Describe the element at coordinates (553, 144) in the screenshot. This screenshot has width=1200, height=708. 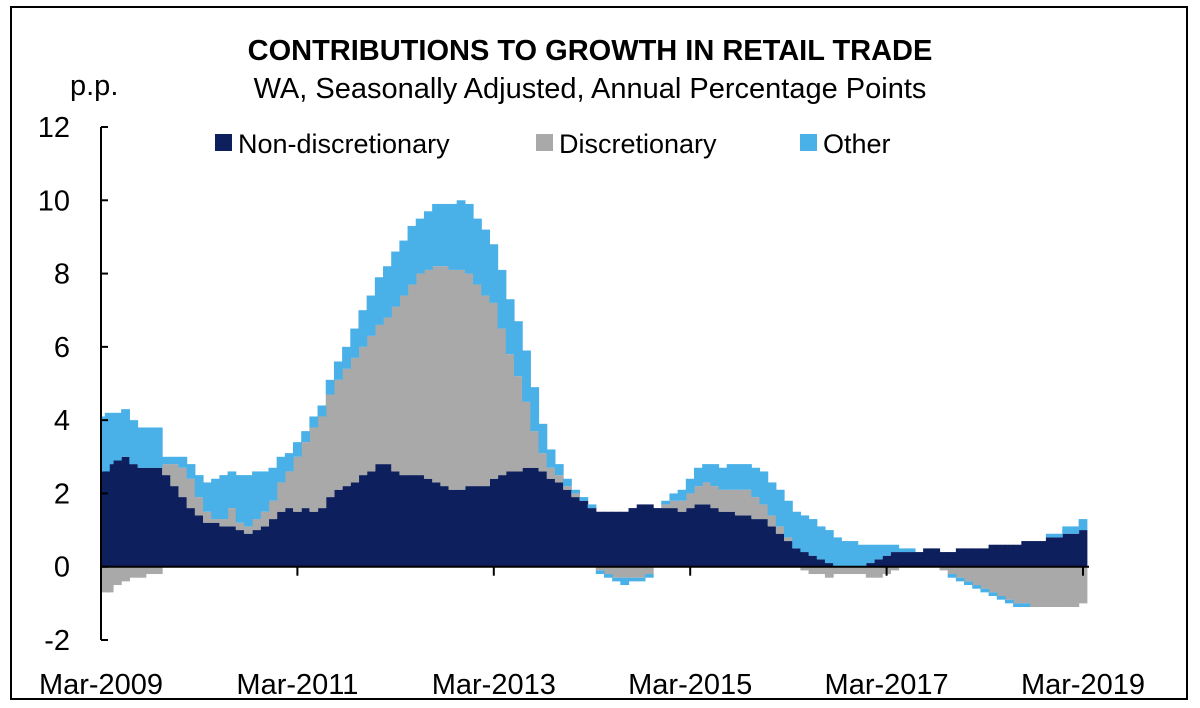
I see `legend: Non-discretionary Discretionary Other` at that location.